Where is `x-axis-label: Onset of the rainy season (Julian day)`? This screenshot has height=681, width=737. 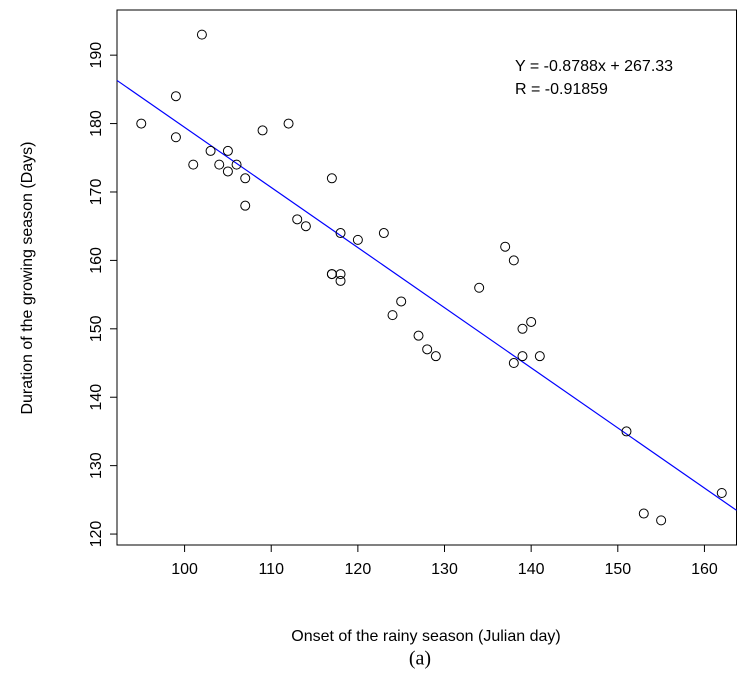 x-axis-label: Onset of the rainy season (Julian day) is located at coordinates (425, 636).